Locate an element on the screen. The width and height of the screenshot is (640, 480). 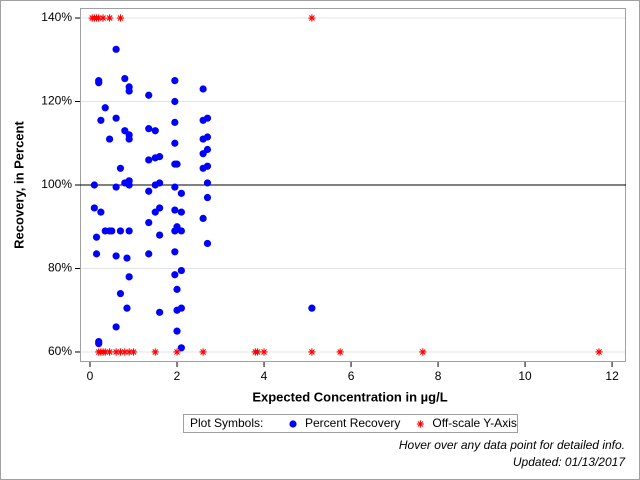
x-tick-label: 6 is located at coordinates (351, 376).